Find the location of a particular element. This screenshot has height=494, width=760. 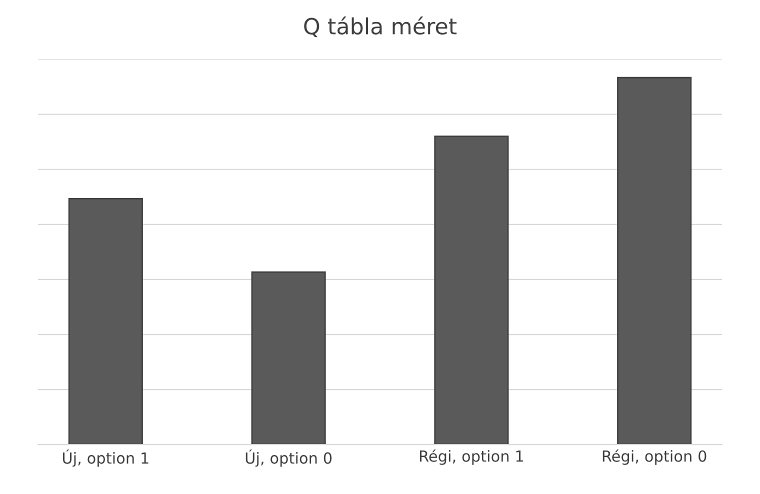

x-tick-label: Régi, option 1 is located at coordinates (471, 457).